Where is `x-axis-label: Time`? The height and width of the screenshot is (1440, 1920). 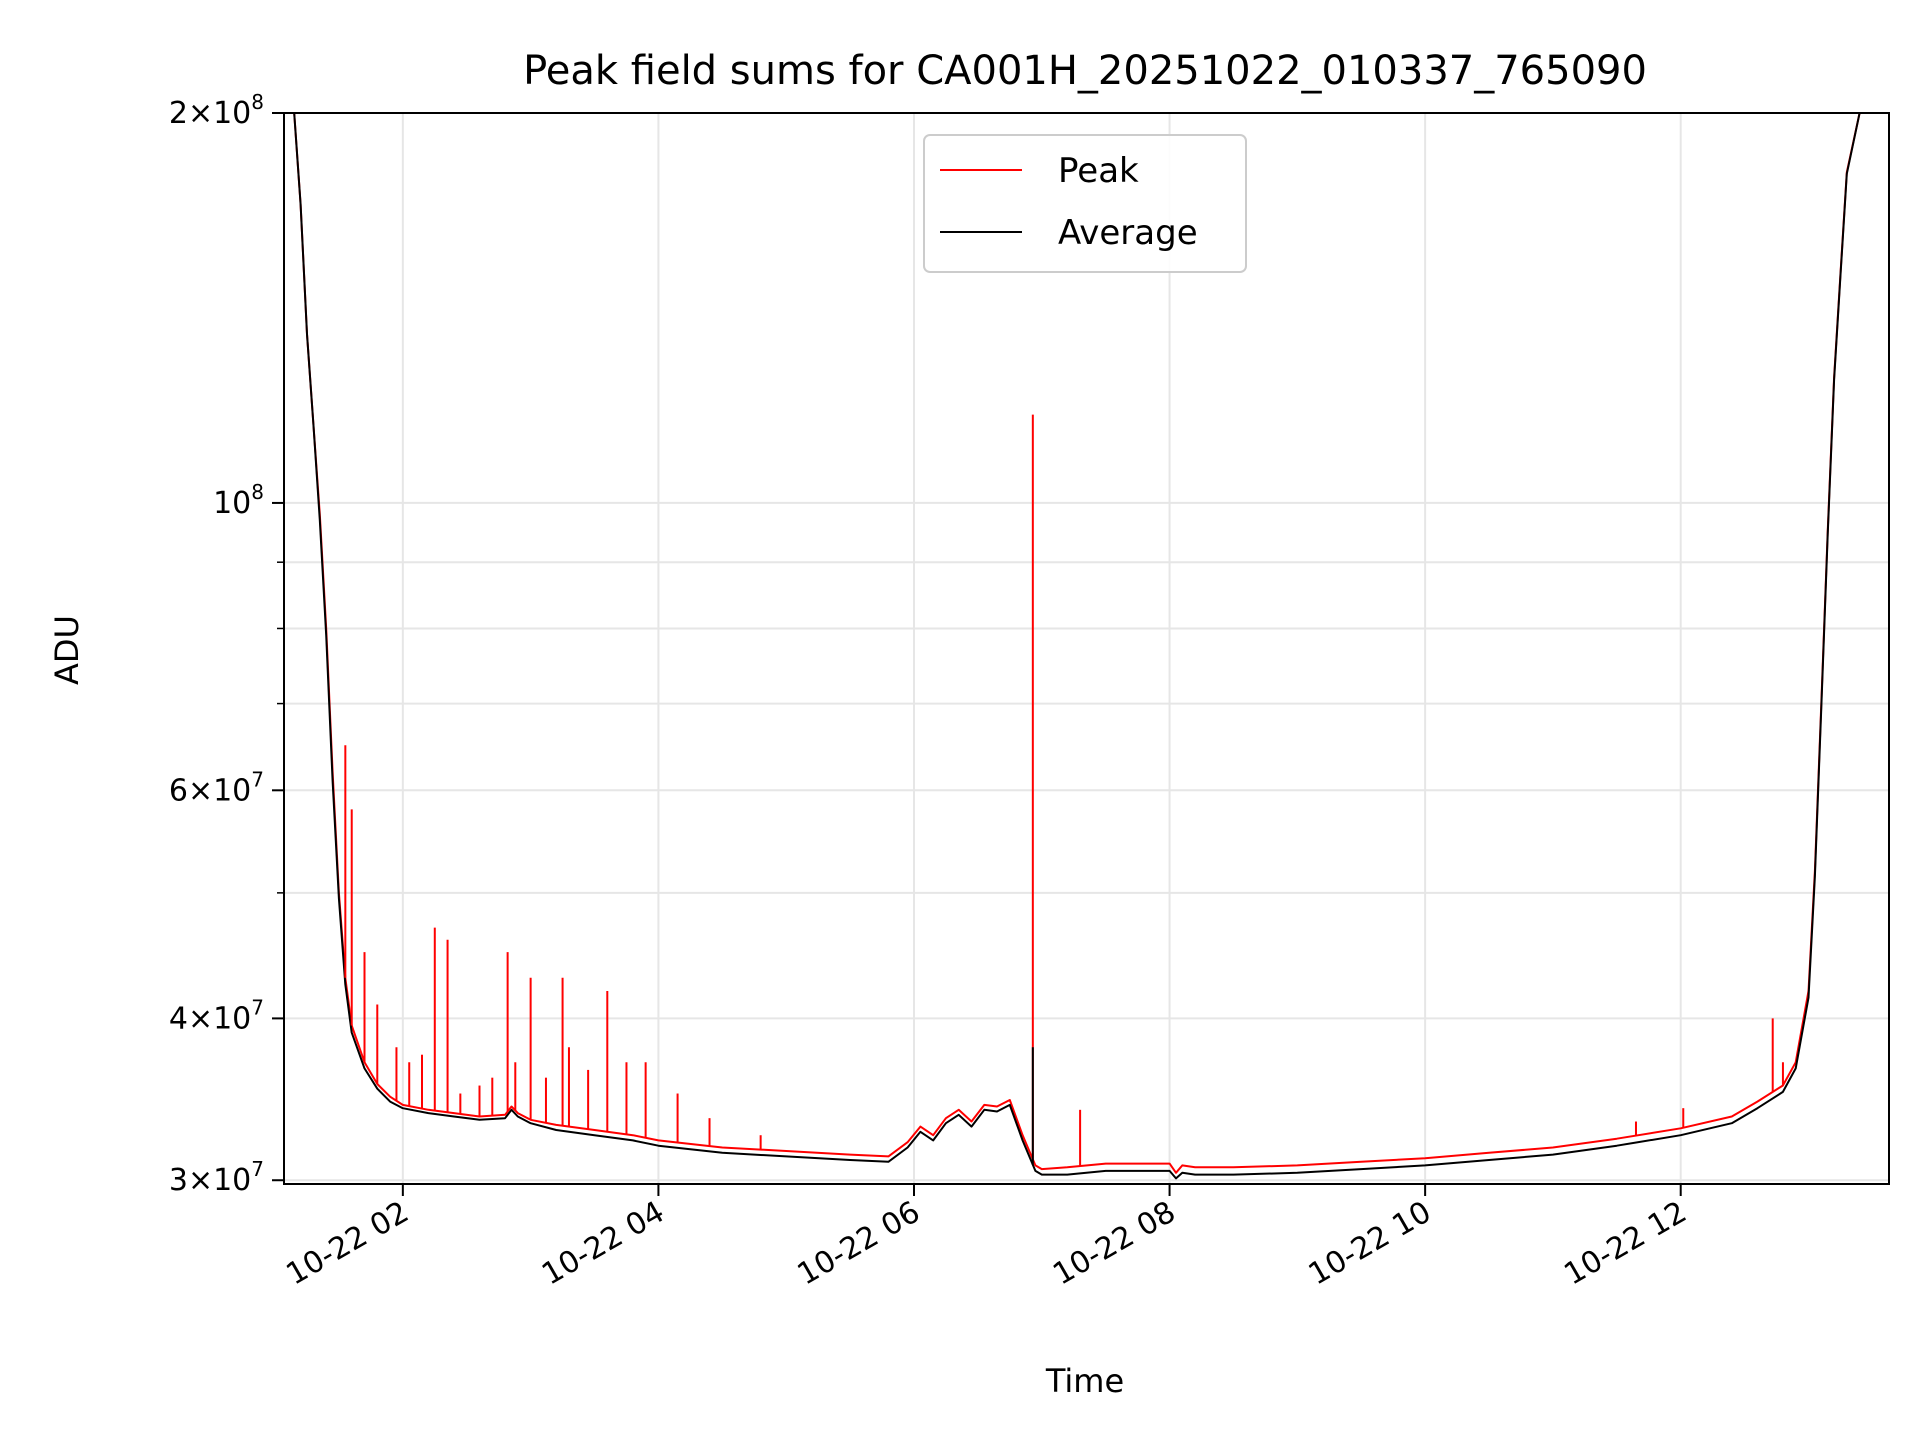 x-axis-label: Time is located at coordinates (1084, 1381).